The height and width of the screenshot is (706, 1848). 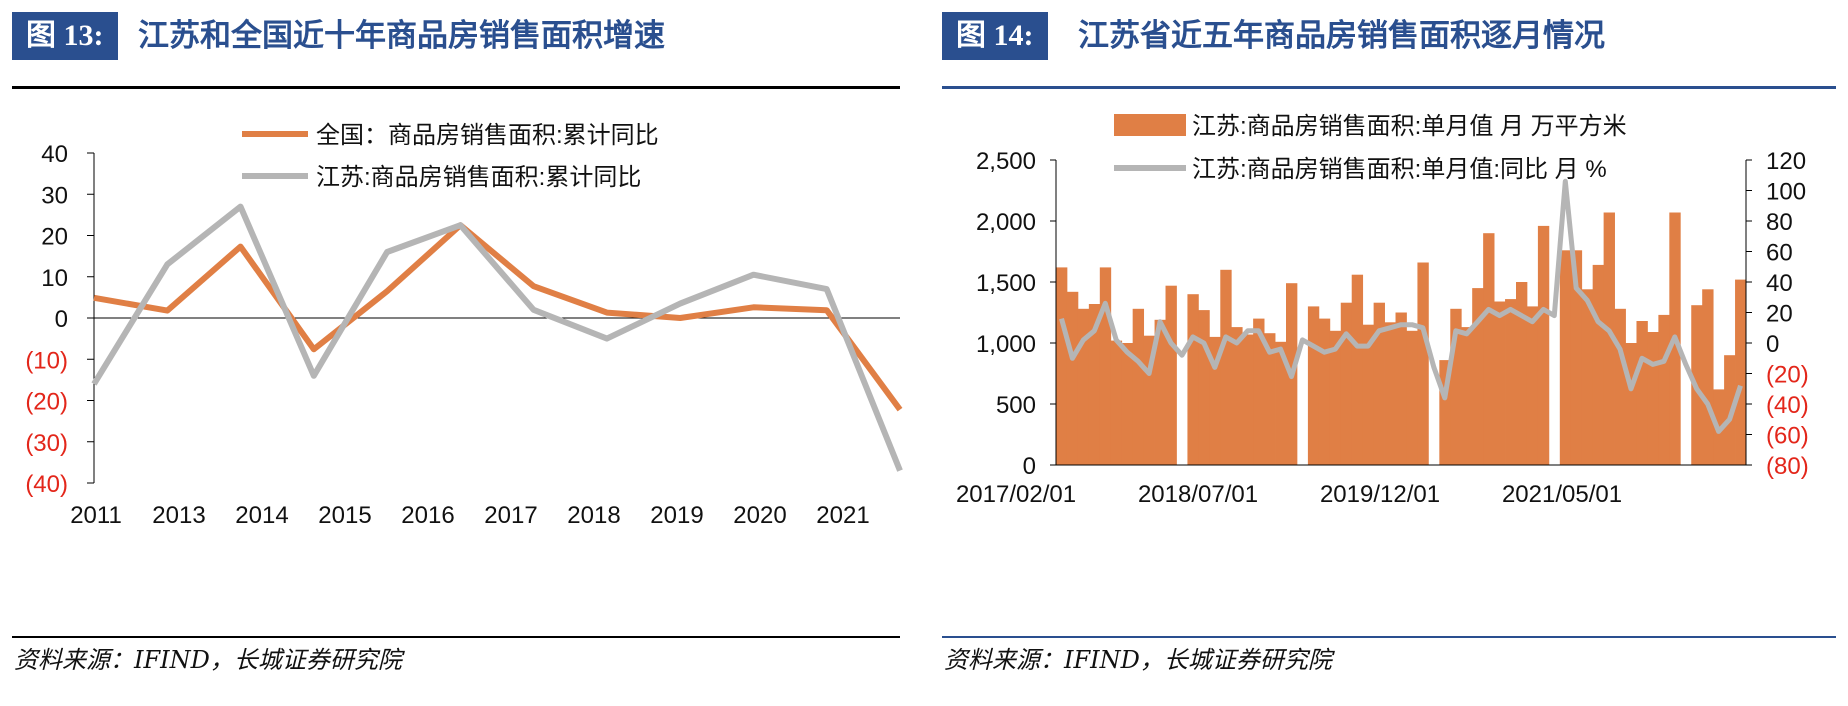 I want to click on chart-14-left-tick-label: 500, so click(x=1016, y=405).